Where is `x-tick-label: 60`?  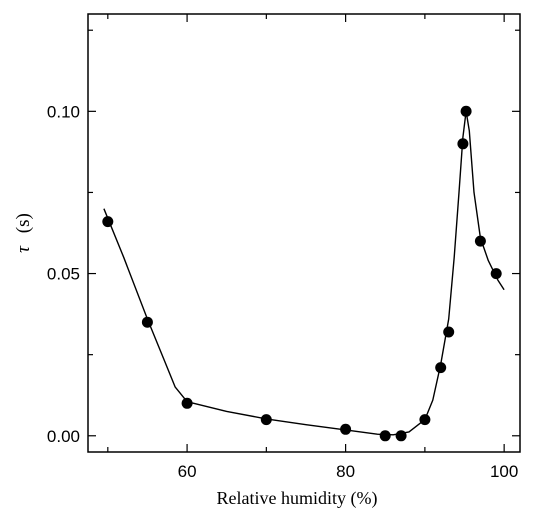
x-tick-label: 60 is located at coordinates (187, 471).